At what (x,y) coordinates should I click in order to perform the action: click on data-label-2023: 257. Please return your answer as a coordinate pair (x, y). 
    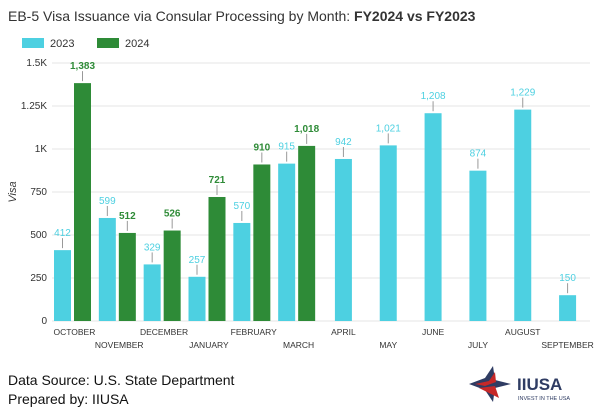
    Looking at the image, I should click on (197, 260).